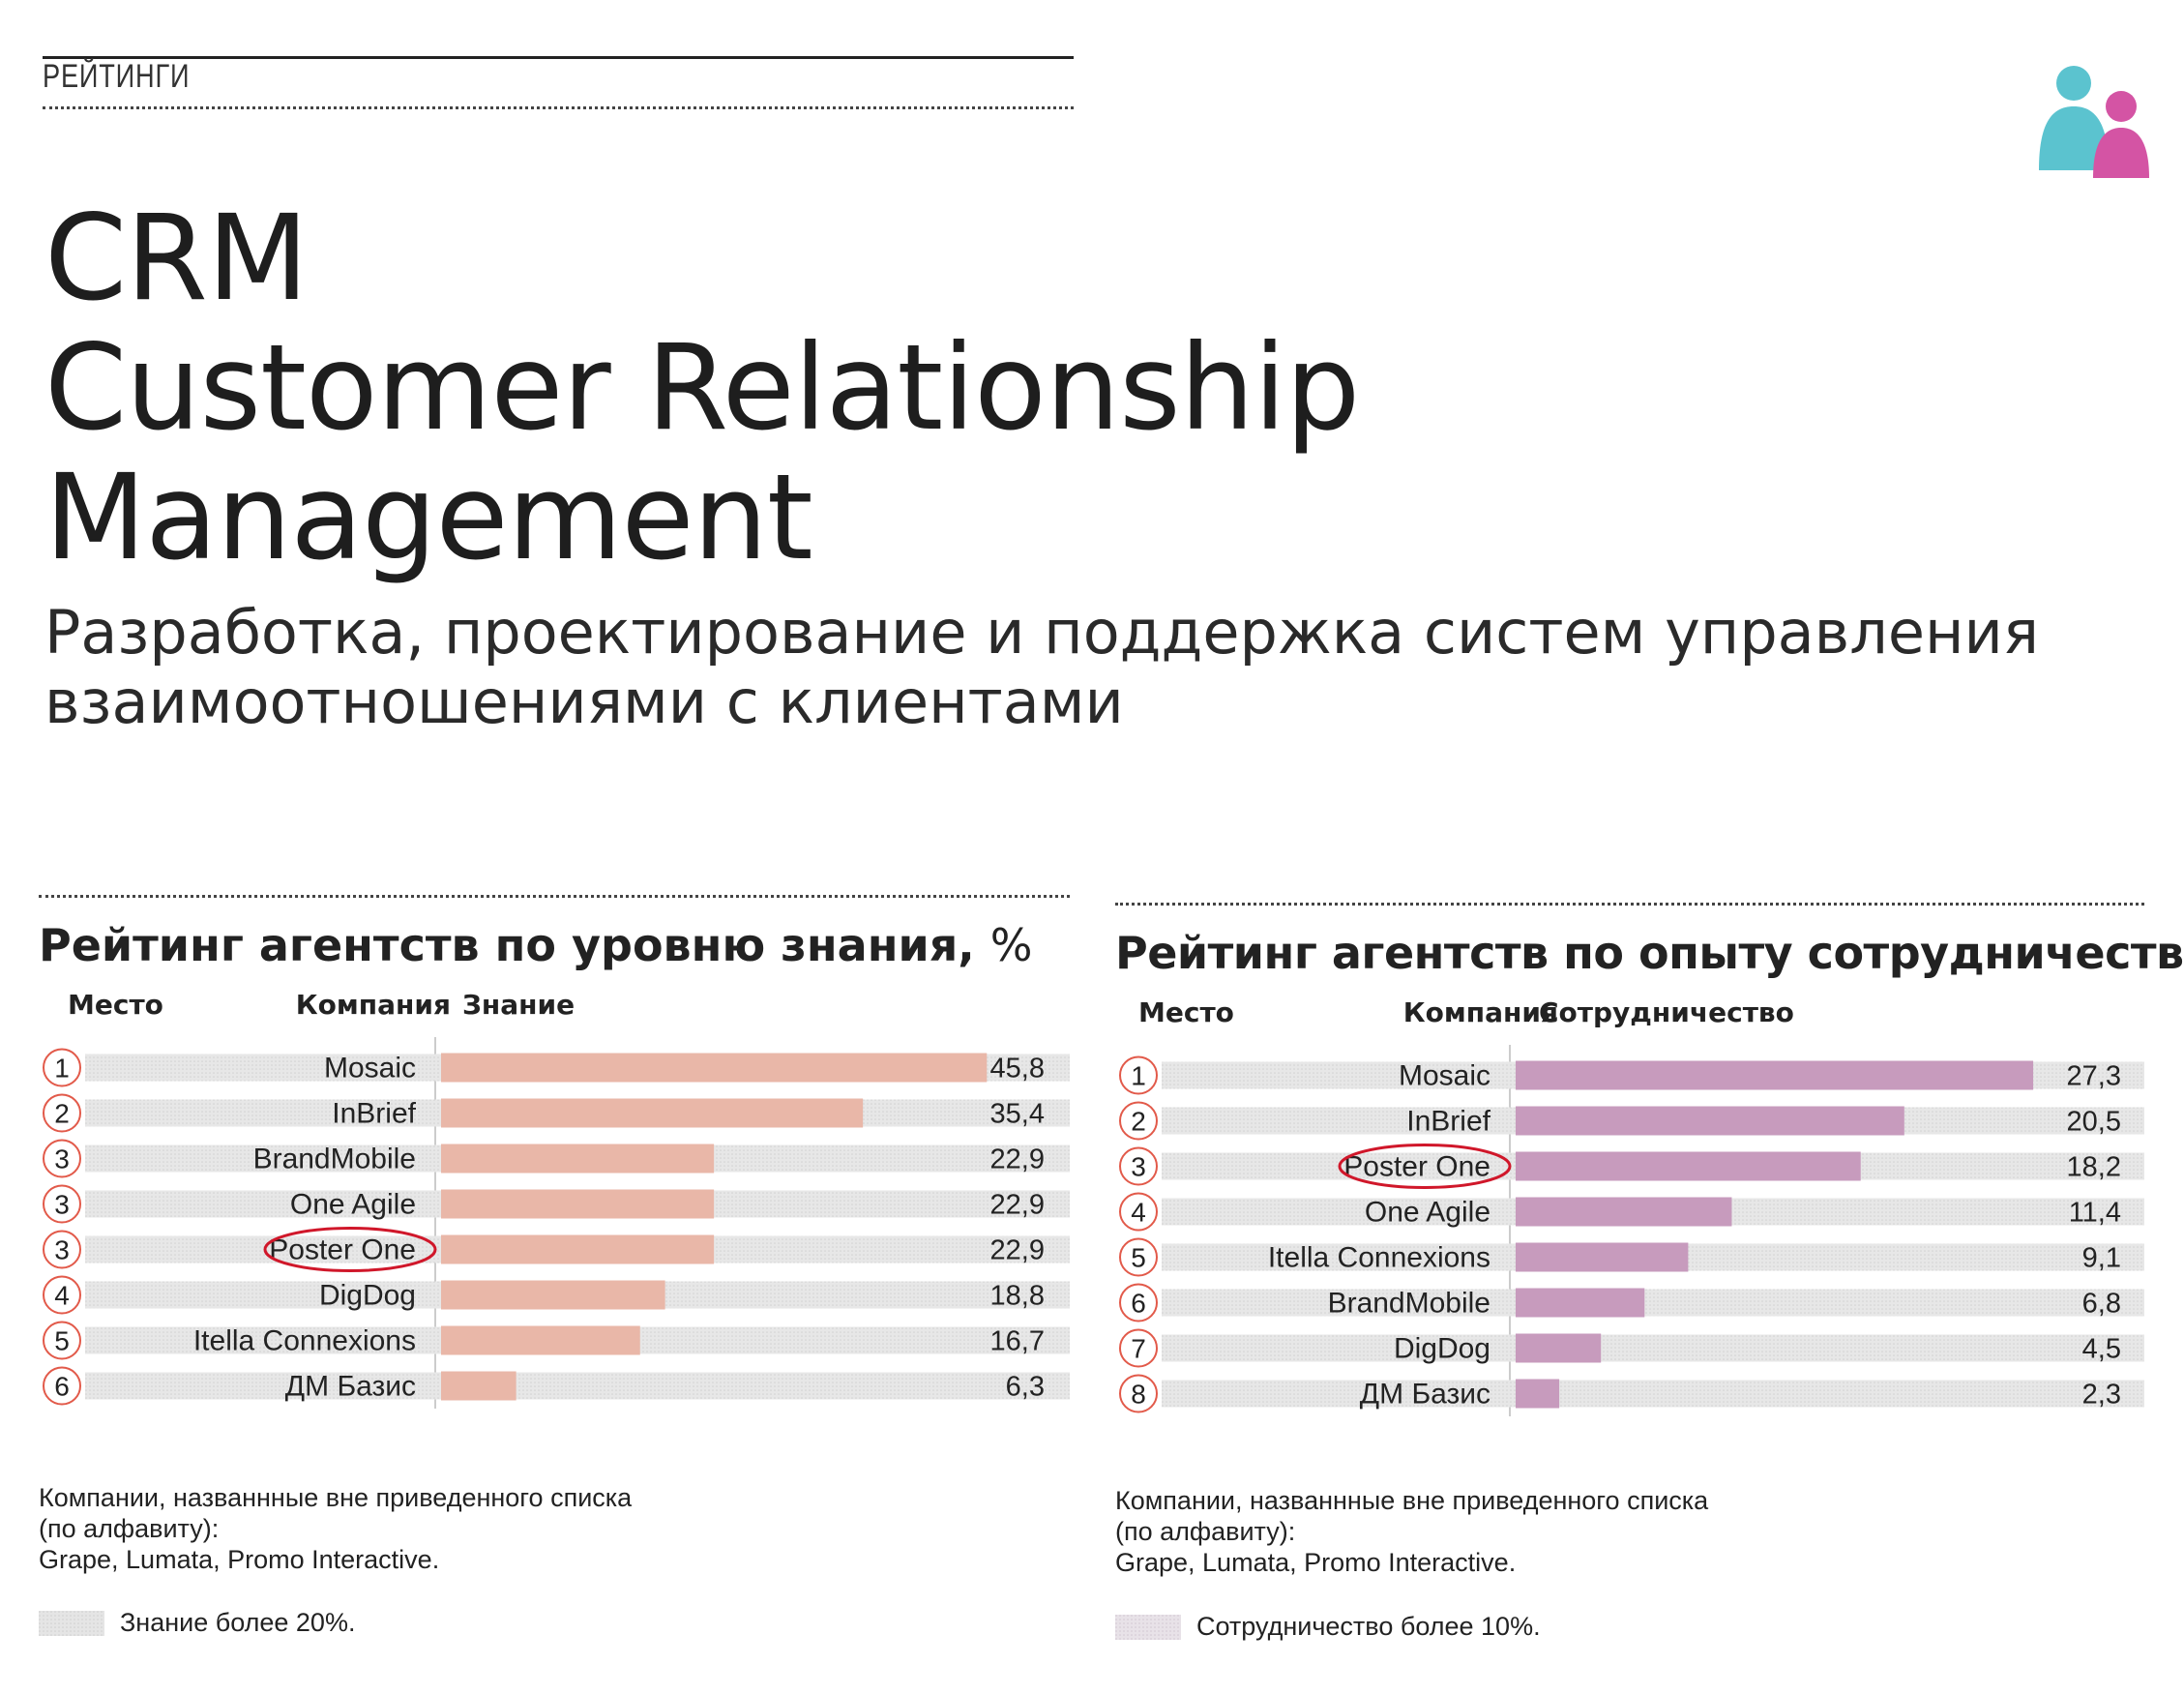 The image size is (2184, 1694). I want to click on chart-row: 5 Itella Connexions 16,7, so click(556, 1340).